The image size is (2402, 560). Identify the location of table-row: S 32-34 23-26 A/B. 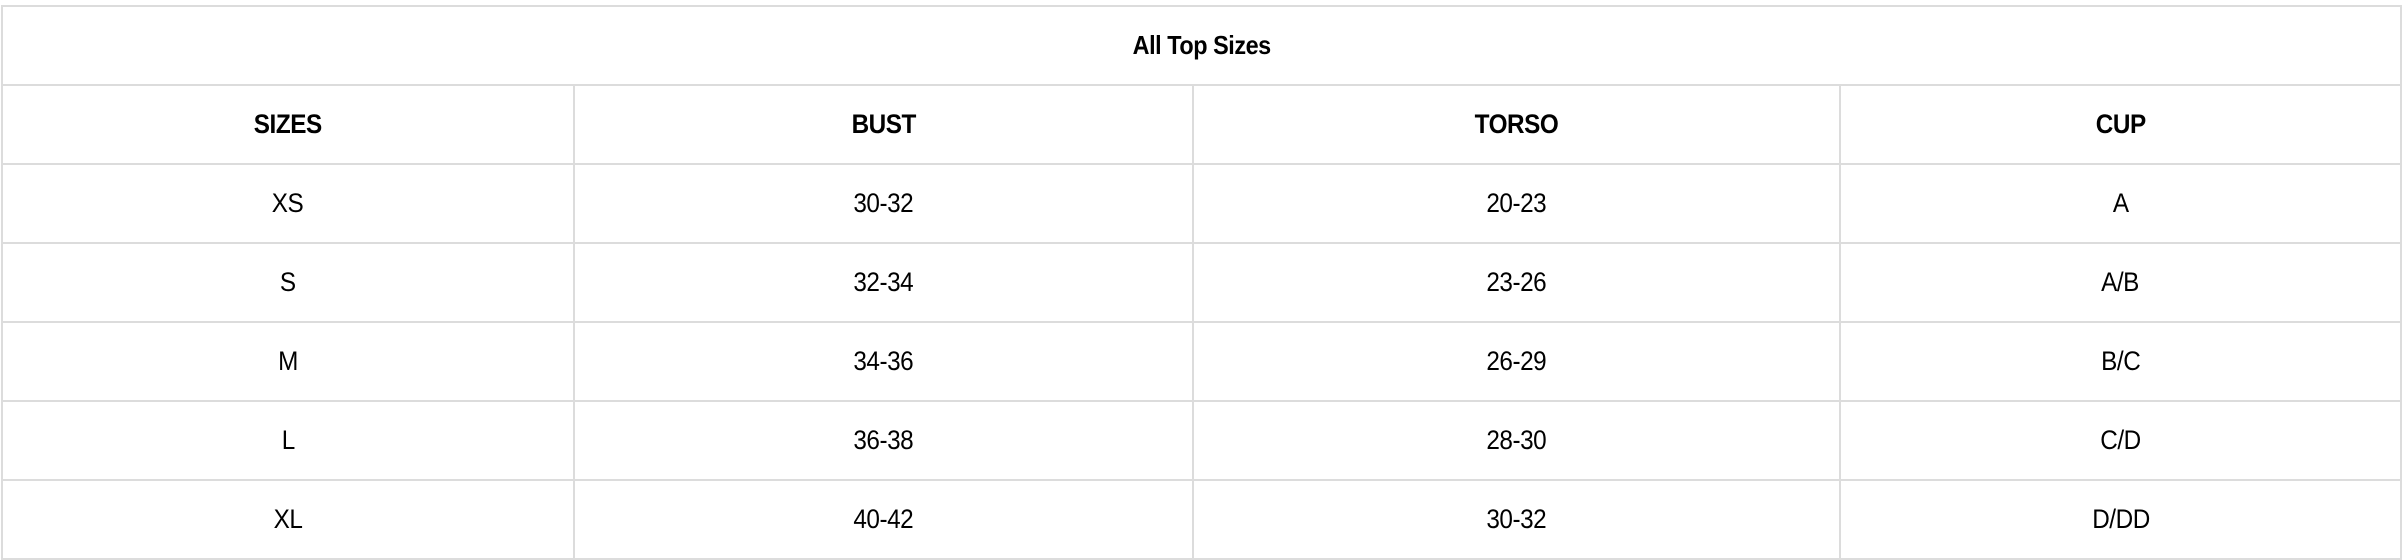
(1201, 282).